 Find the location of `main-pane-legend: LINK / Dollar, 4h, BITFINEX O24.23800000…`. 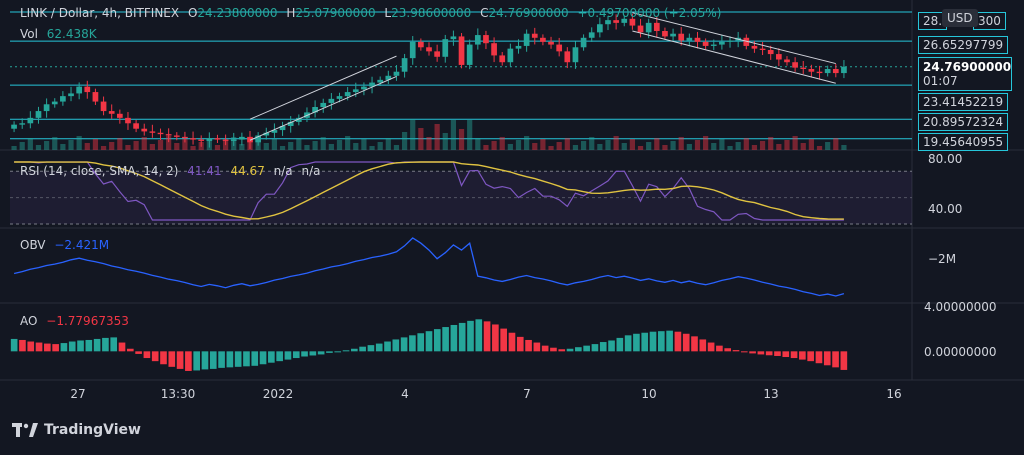

main-pane-legend: LINK / Dollar, 4h, BITFINEX O24.23800000… is located at coordinates (373, 13).